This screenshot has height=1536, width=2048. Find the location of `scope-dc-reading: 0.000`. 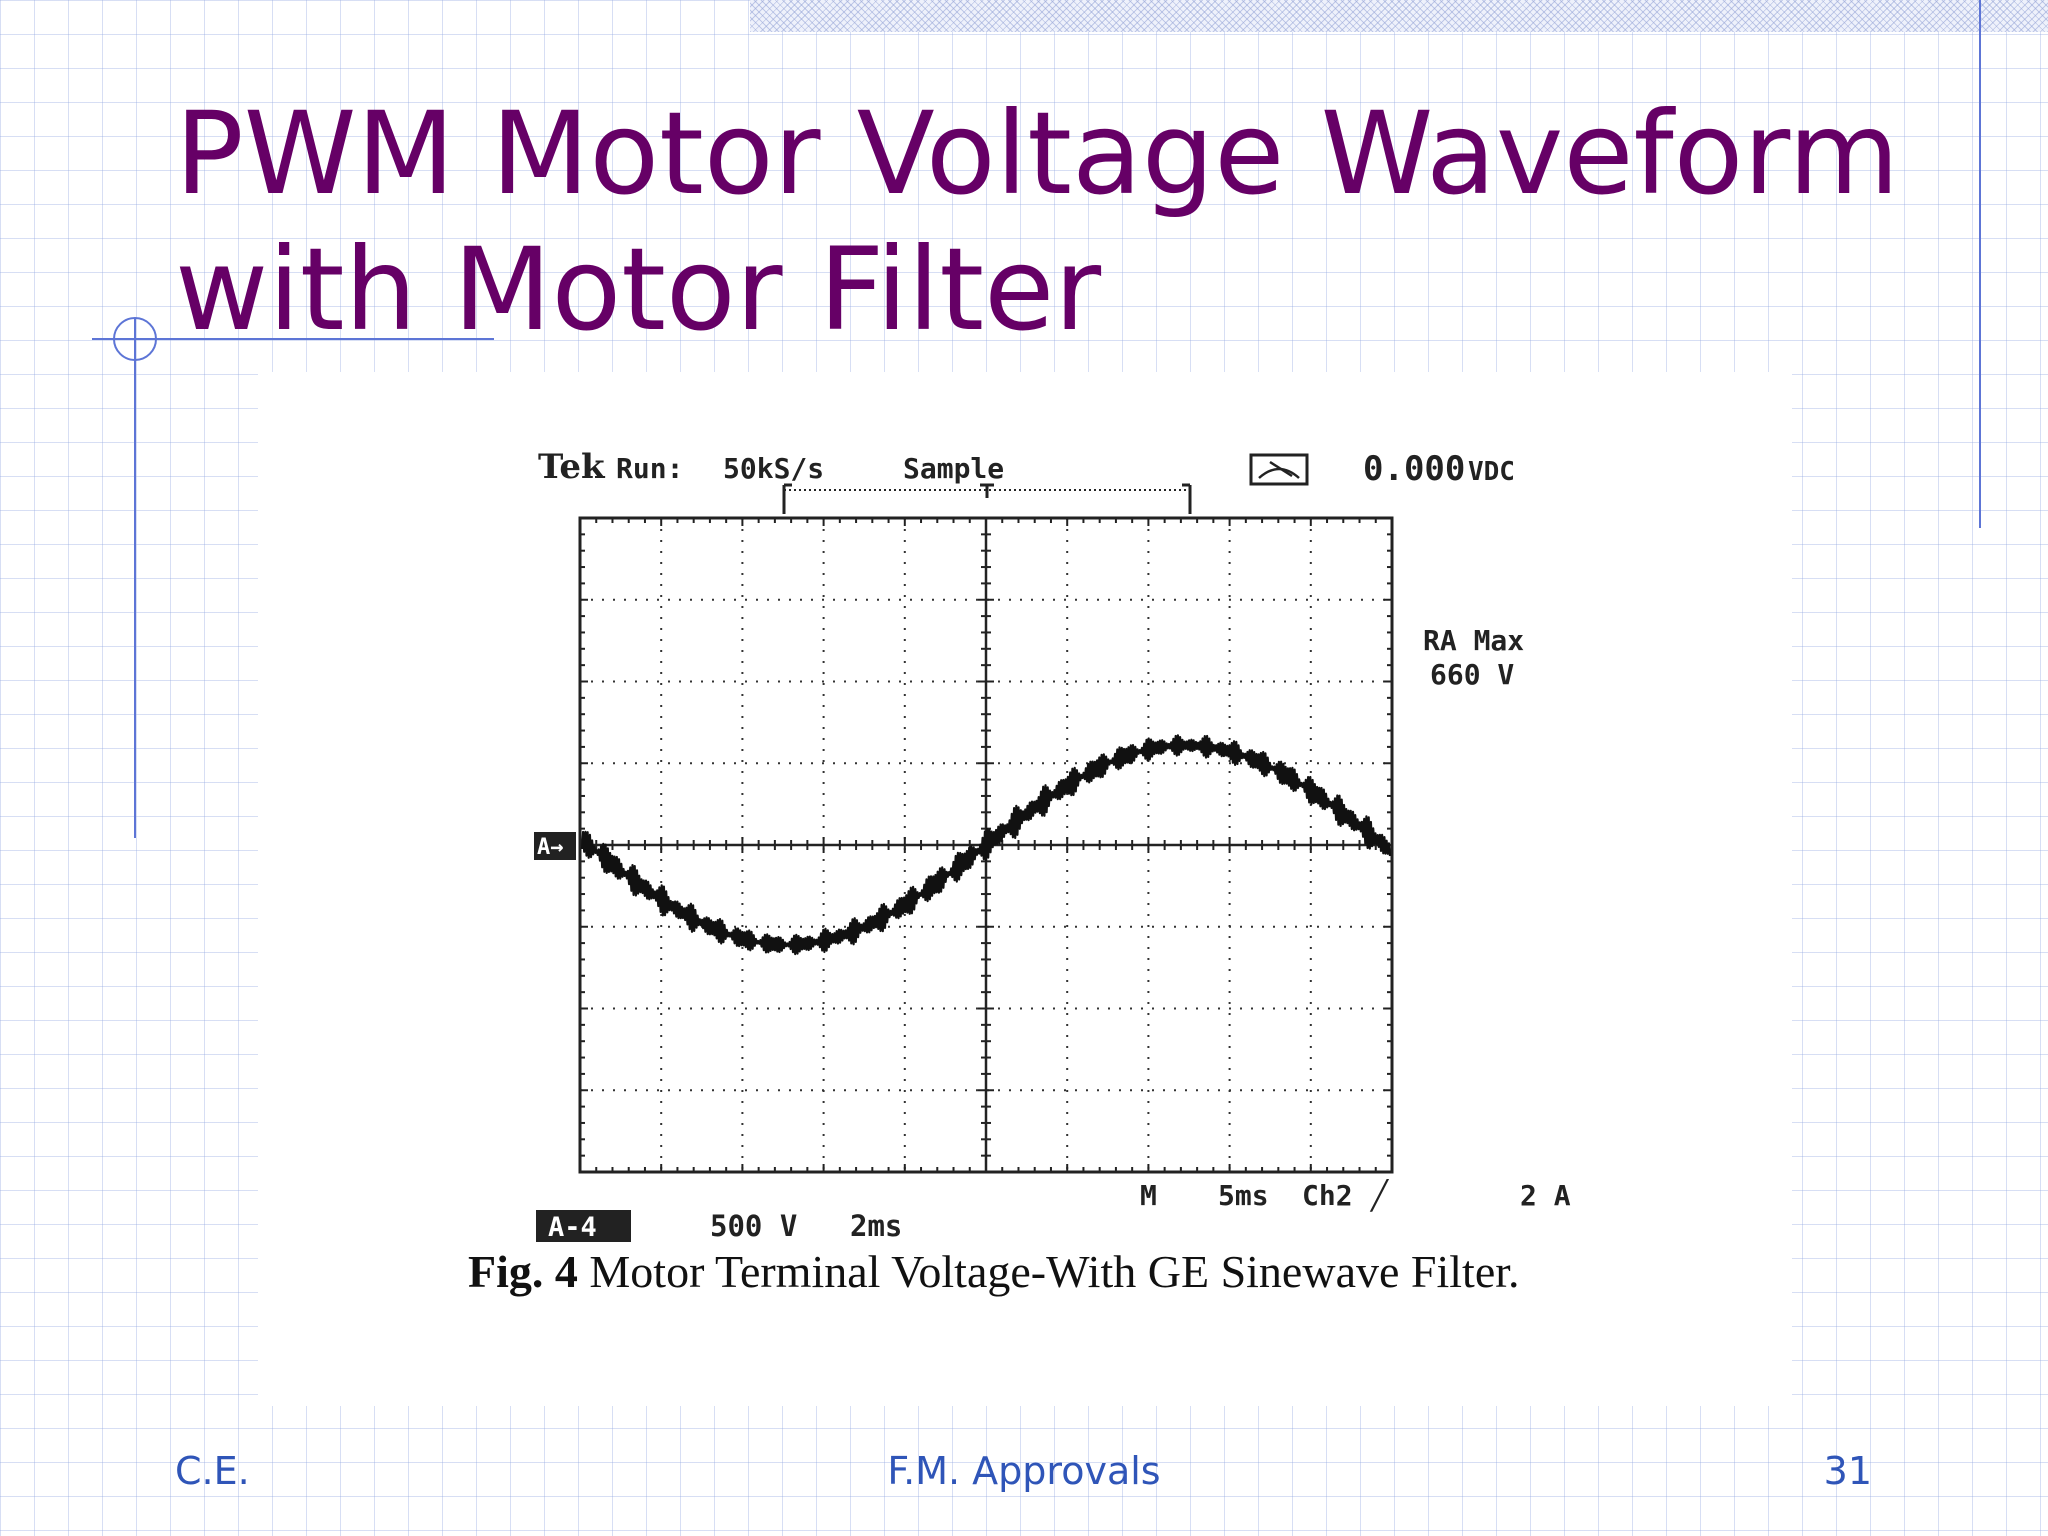

scope-dc-reading: 0.000 is located at coordinates (1414, 469).